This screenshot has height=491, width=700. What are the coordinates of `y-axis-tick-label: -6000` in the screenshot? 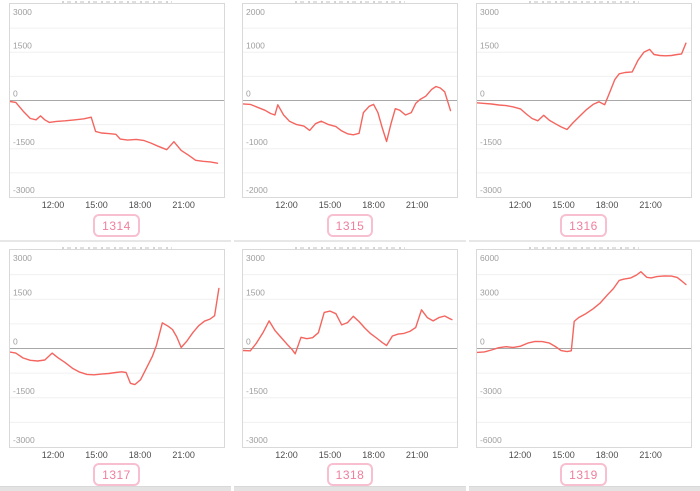 It's located at (491, 440).